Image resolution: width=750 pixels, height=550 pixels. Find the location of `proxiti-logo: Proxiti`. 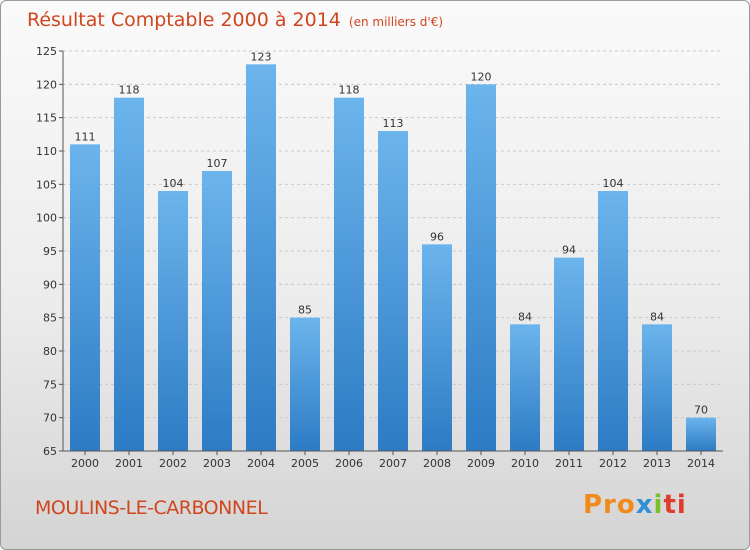

proxiti-logo: Proxiti is located at coordinates (635, 505).